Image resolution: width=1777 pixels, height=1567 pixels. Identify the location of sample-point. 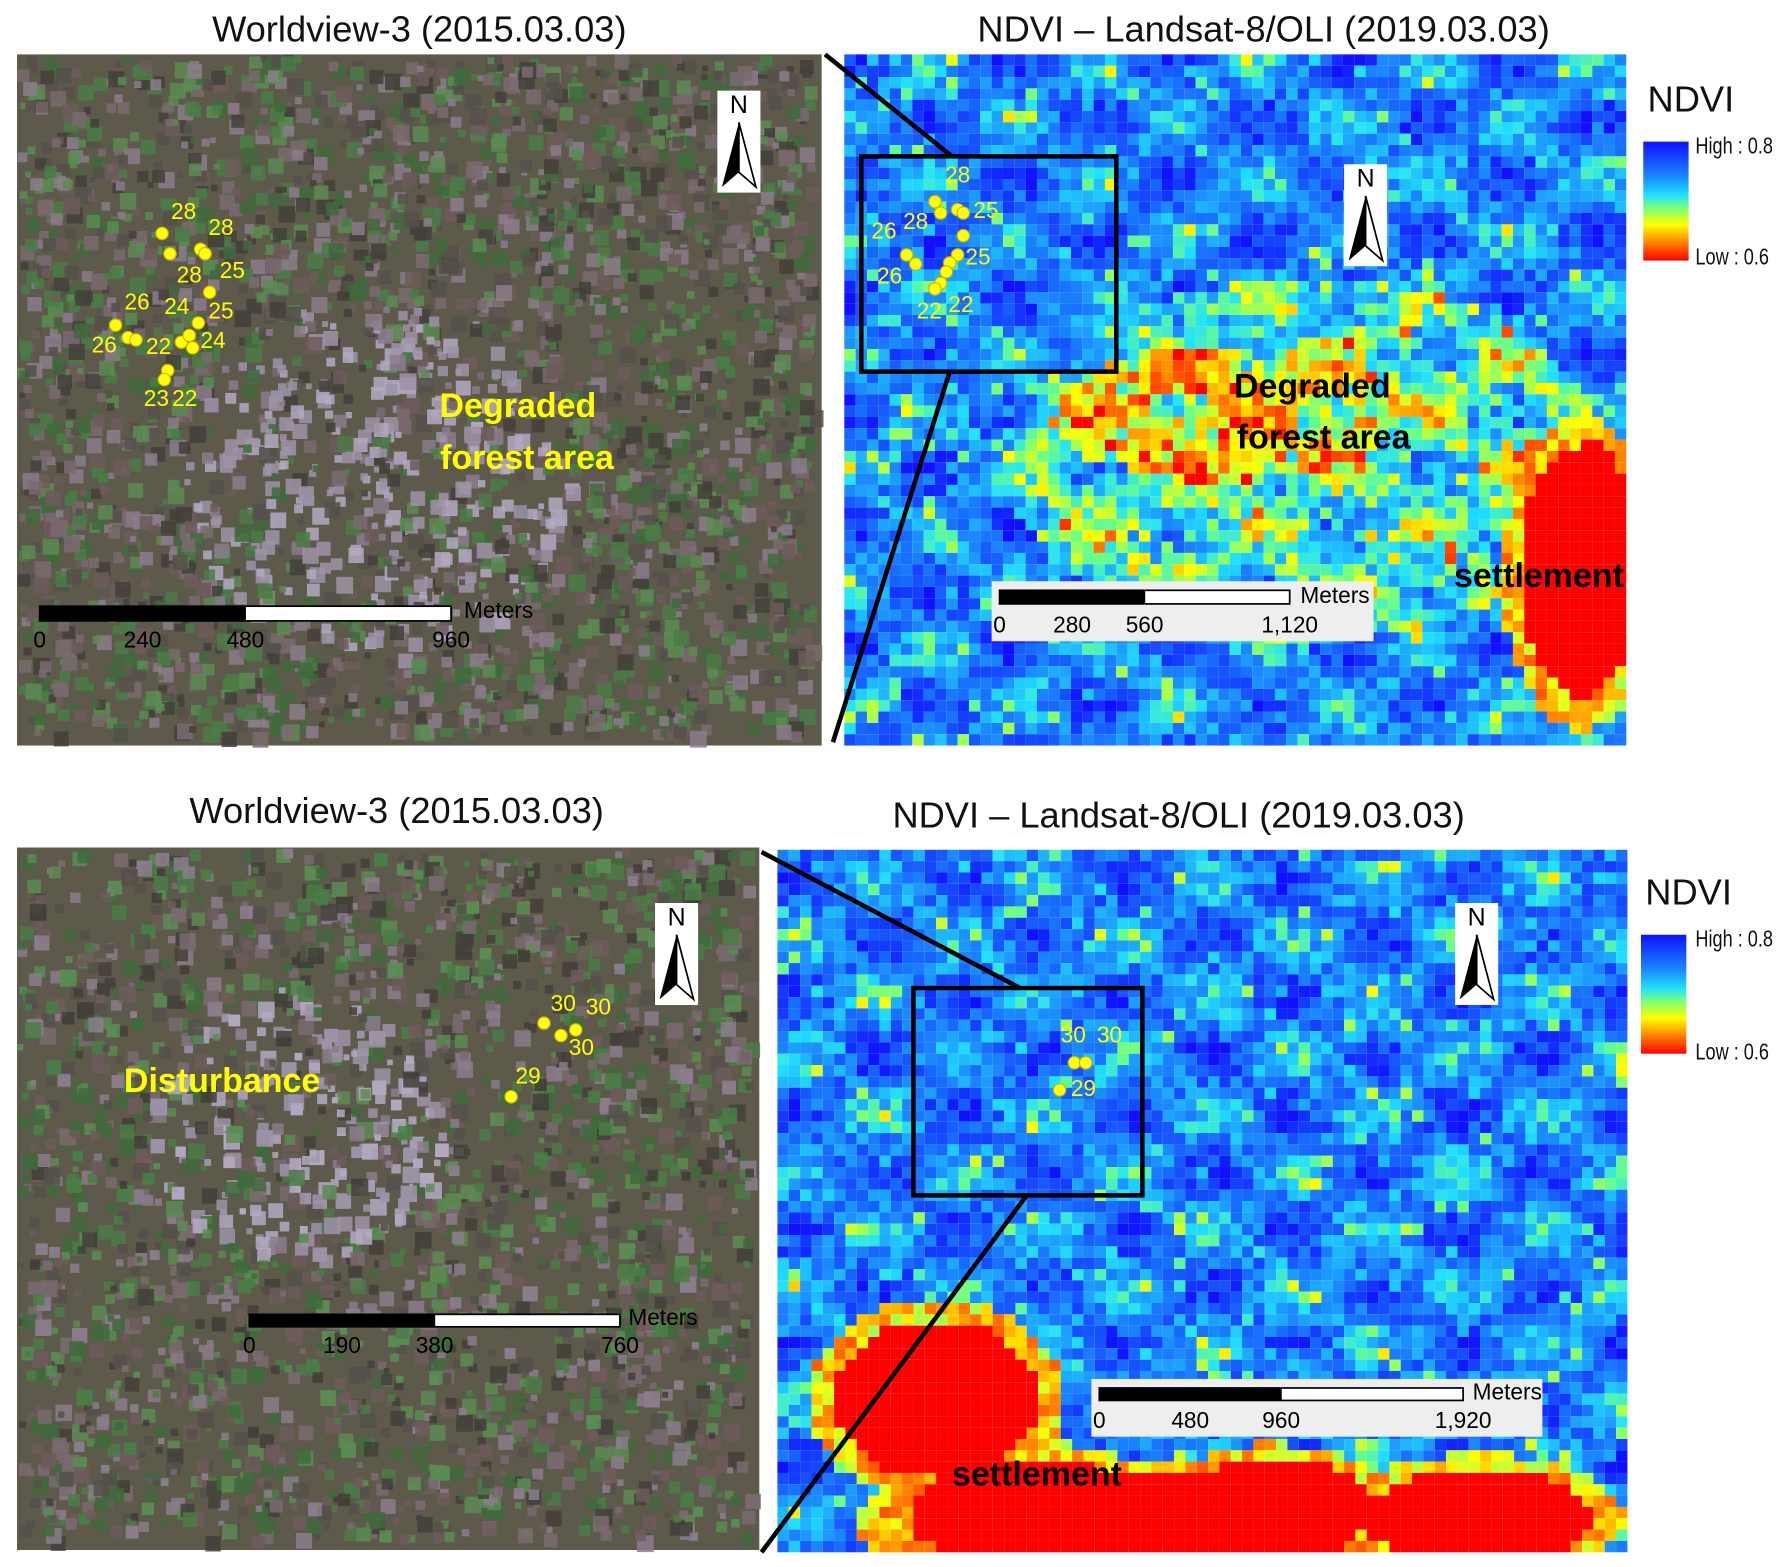
(162, 233).